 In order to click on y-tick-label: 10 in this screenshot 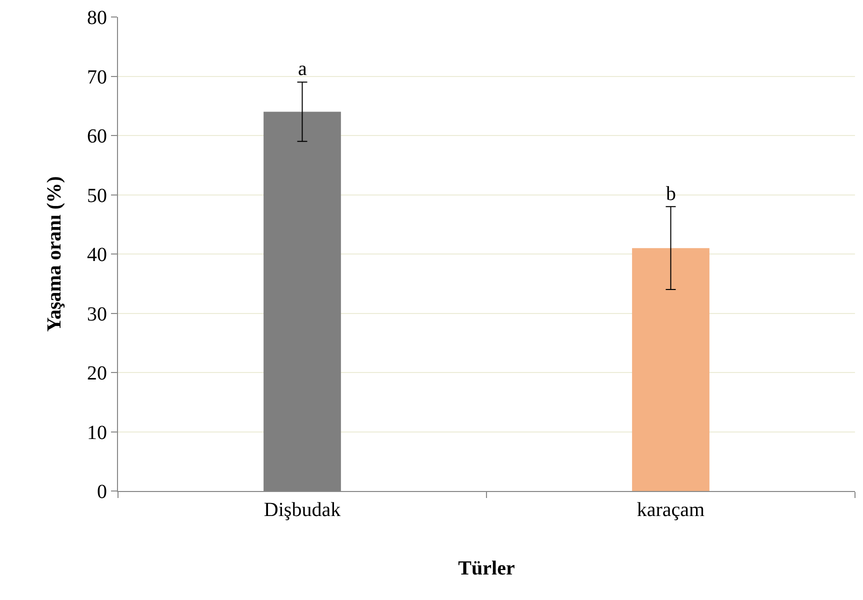, I will do `click(97, 433)`.